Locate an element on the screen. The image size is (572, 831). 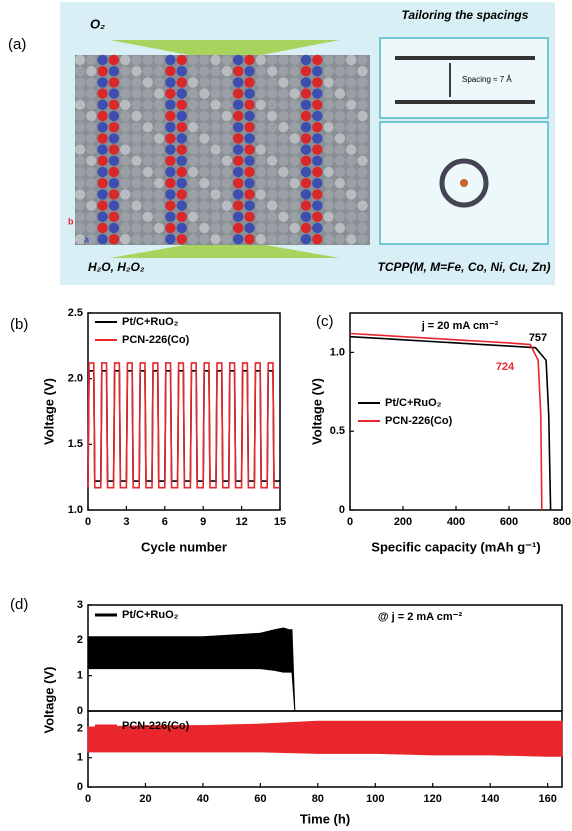
series-line is located at coordinates (183, 425).